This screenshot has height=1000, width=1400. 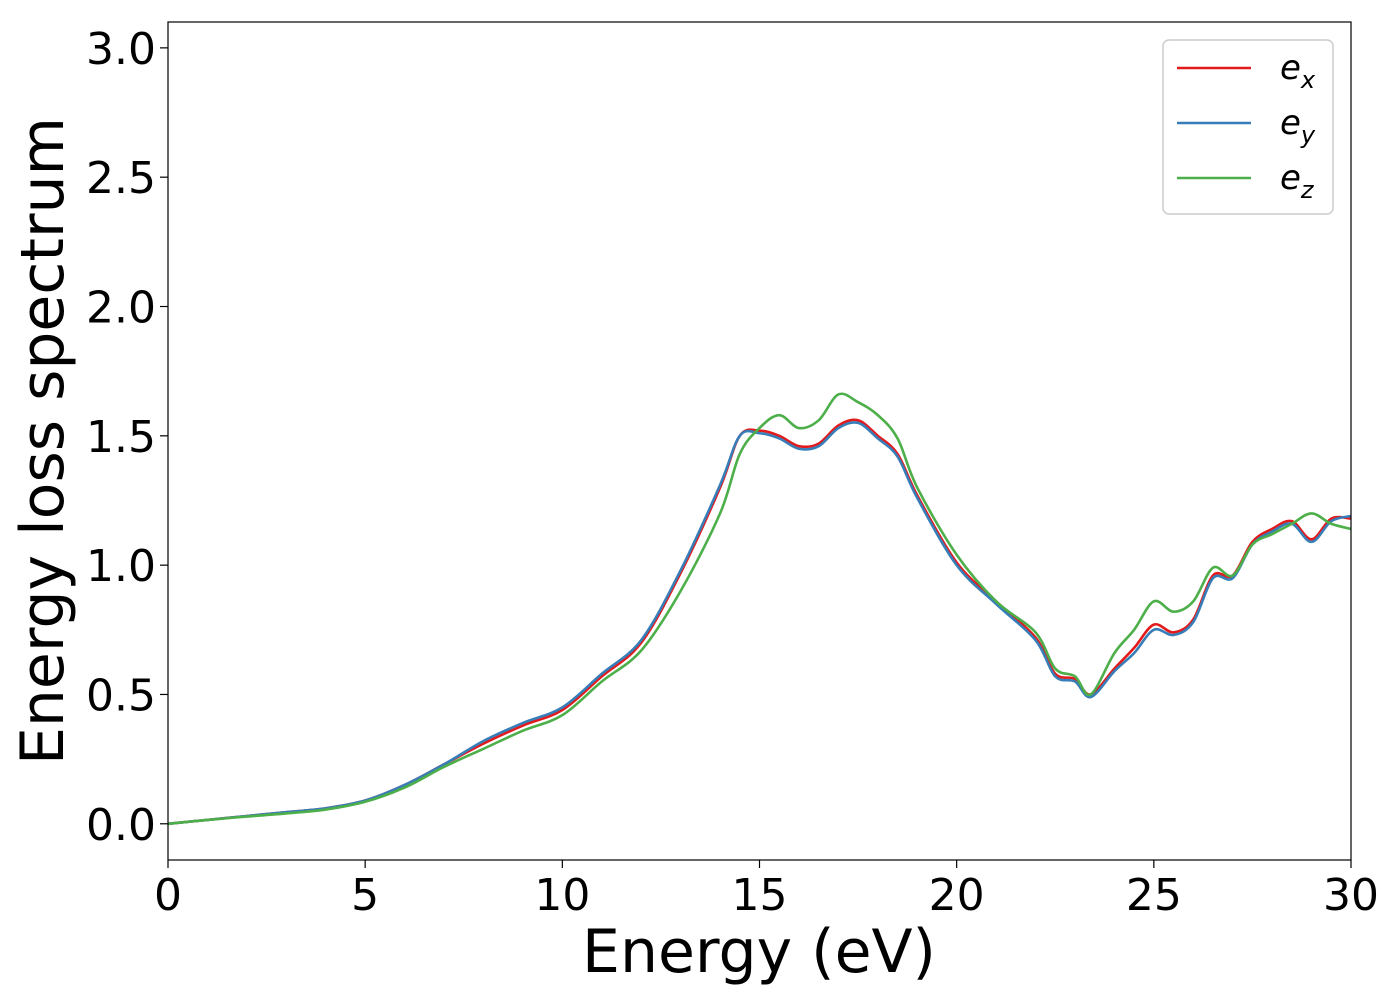 What do you see at coordinates (121, 308) in the screenshot?
I see `y-tick-label: 2.0` at bounding box center [121, 308].